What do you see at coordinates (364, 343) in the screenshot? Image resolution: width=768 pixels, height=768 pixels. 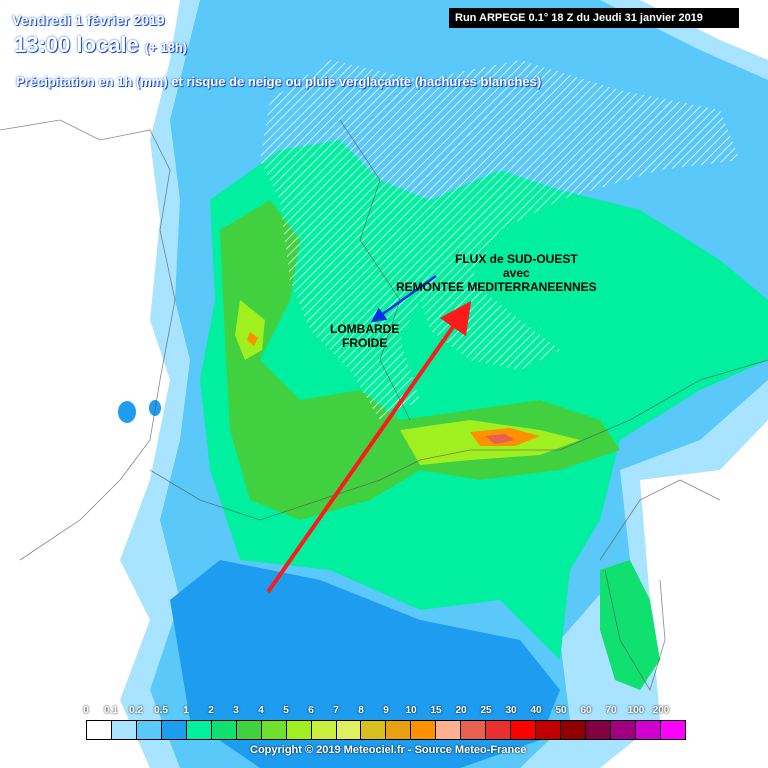 I see `lombarde-line-2: FROIDE` at bounding box center [364, 343].